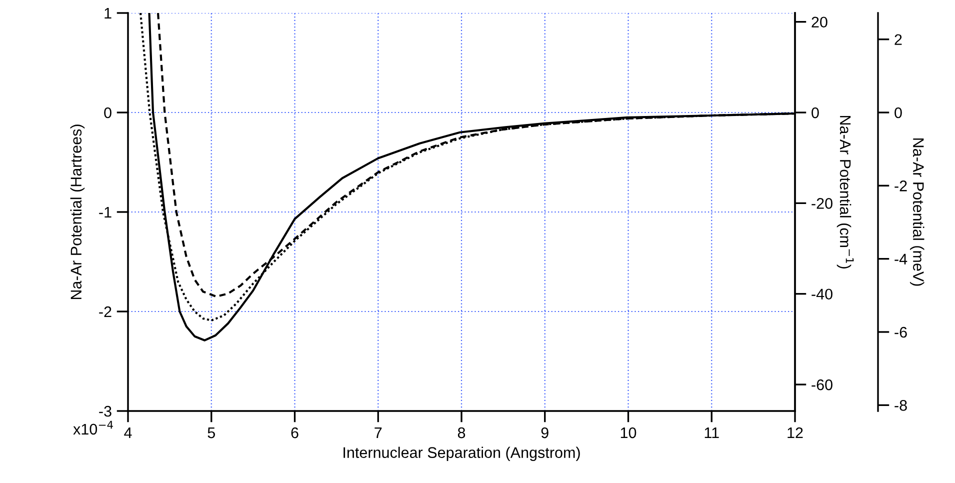 This screenshot has height=483, width=955. I want to click on y-tick-label: -3, so click(105, 411).